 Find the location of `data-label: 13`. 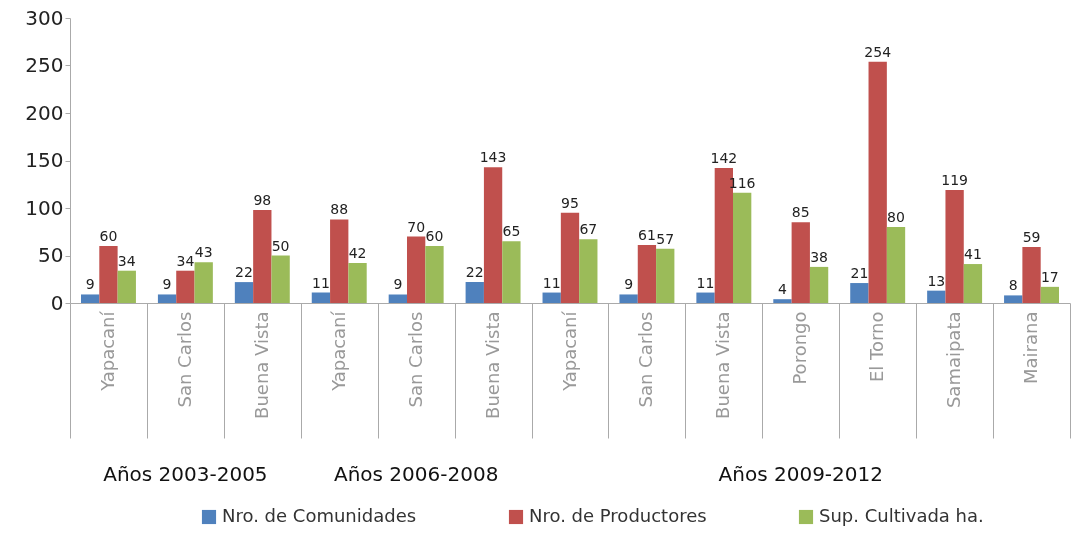

data-label: 13 is located at coordinates (936, 280).